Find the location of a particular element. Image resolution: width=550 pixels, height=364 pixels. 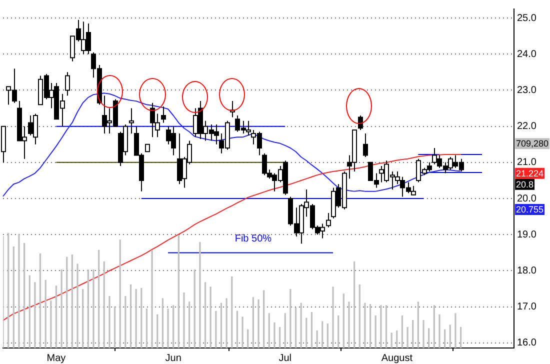

text: 21.224 is located at coordinates (530, 173).